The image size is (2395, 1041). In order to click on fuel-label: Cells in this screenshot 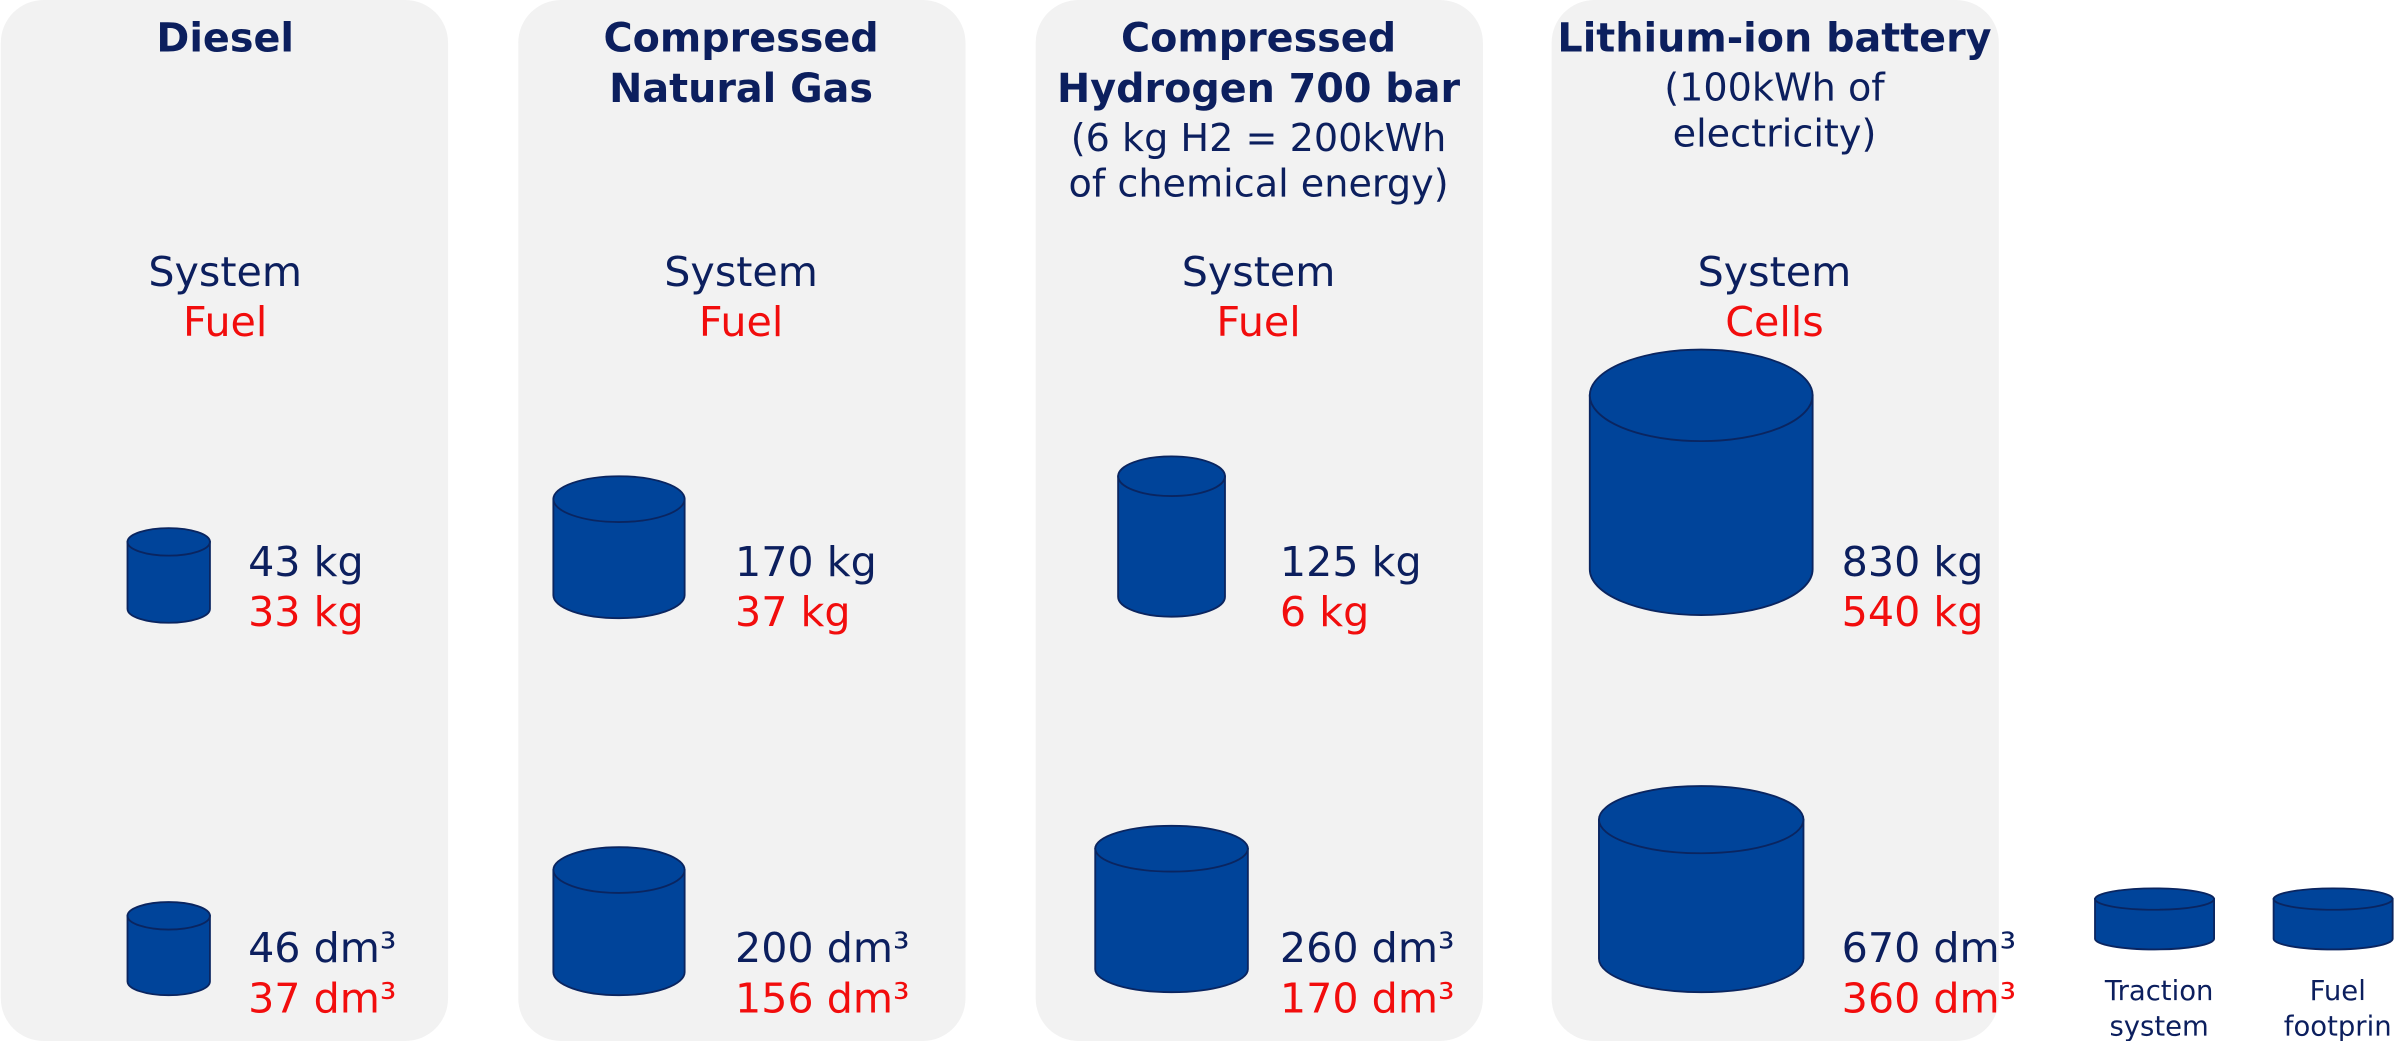, I will do `click(1774, 322)`.